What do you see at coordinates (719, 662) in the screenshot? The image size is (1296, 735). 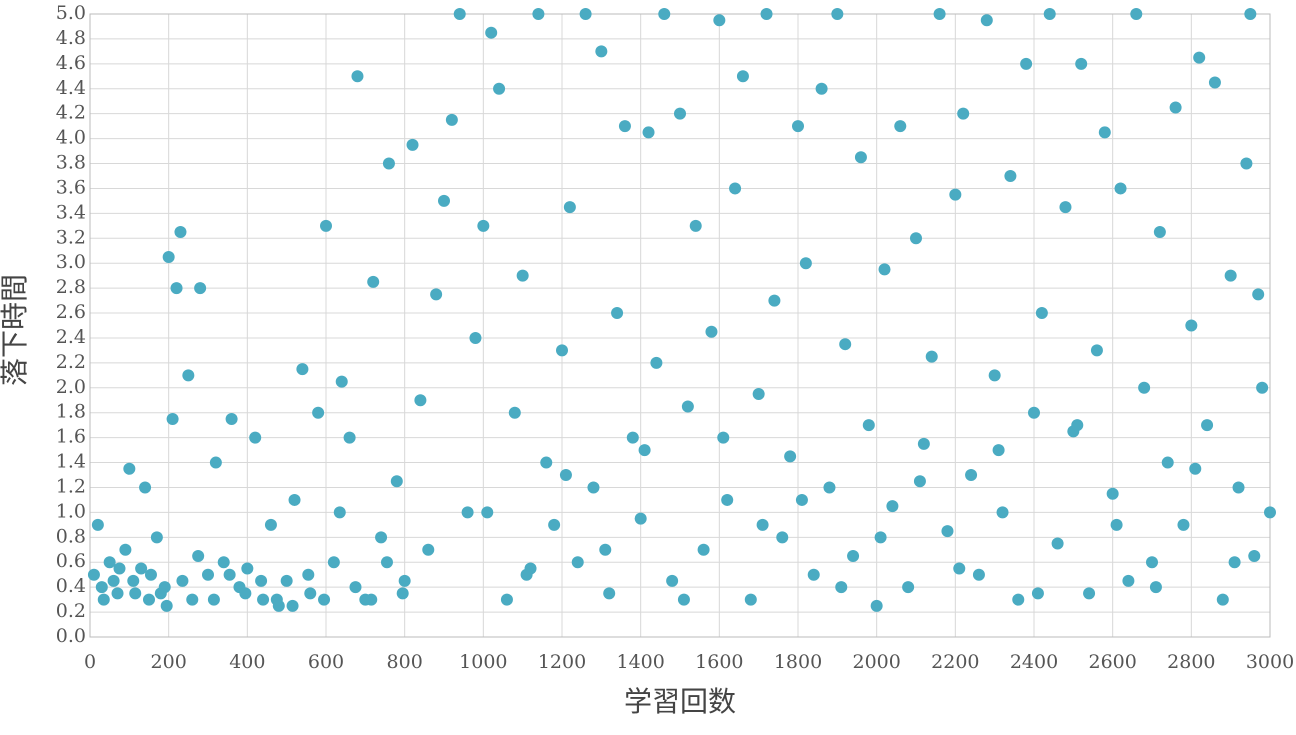 I see `x-tick-label: 1600` at bounding box center [719, 662].